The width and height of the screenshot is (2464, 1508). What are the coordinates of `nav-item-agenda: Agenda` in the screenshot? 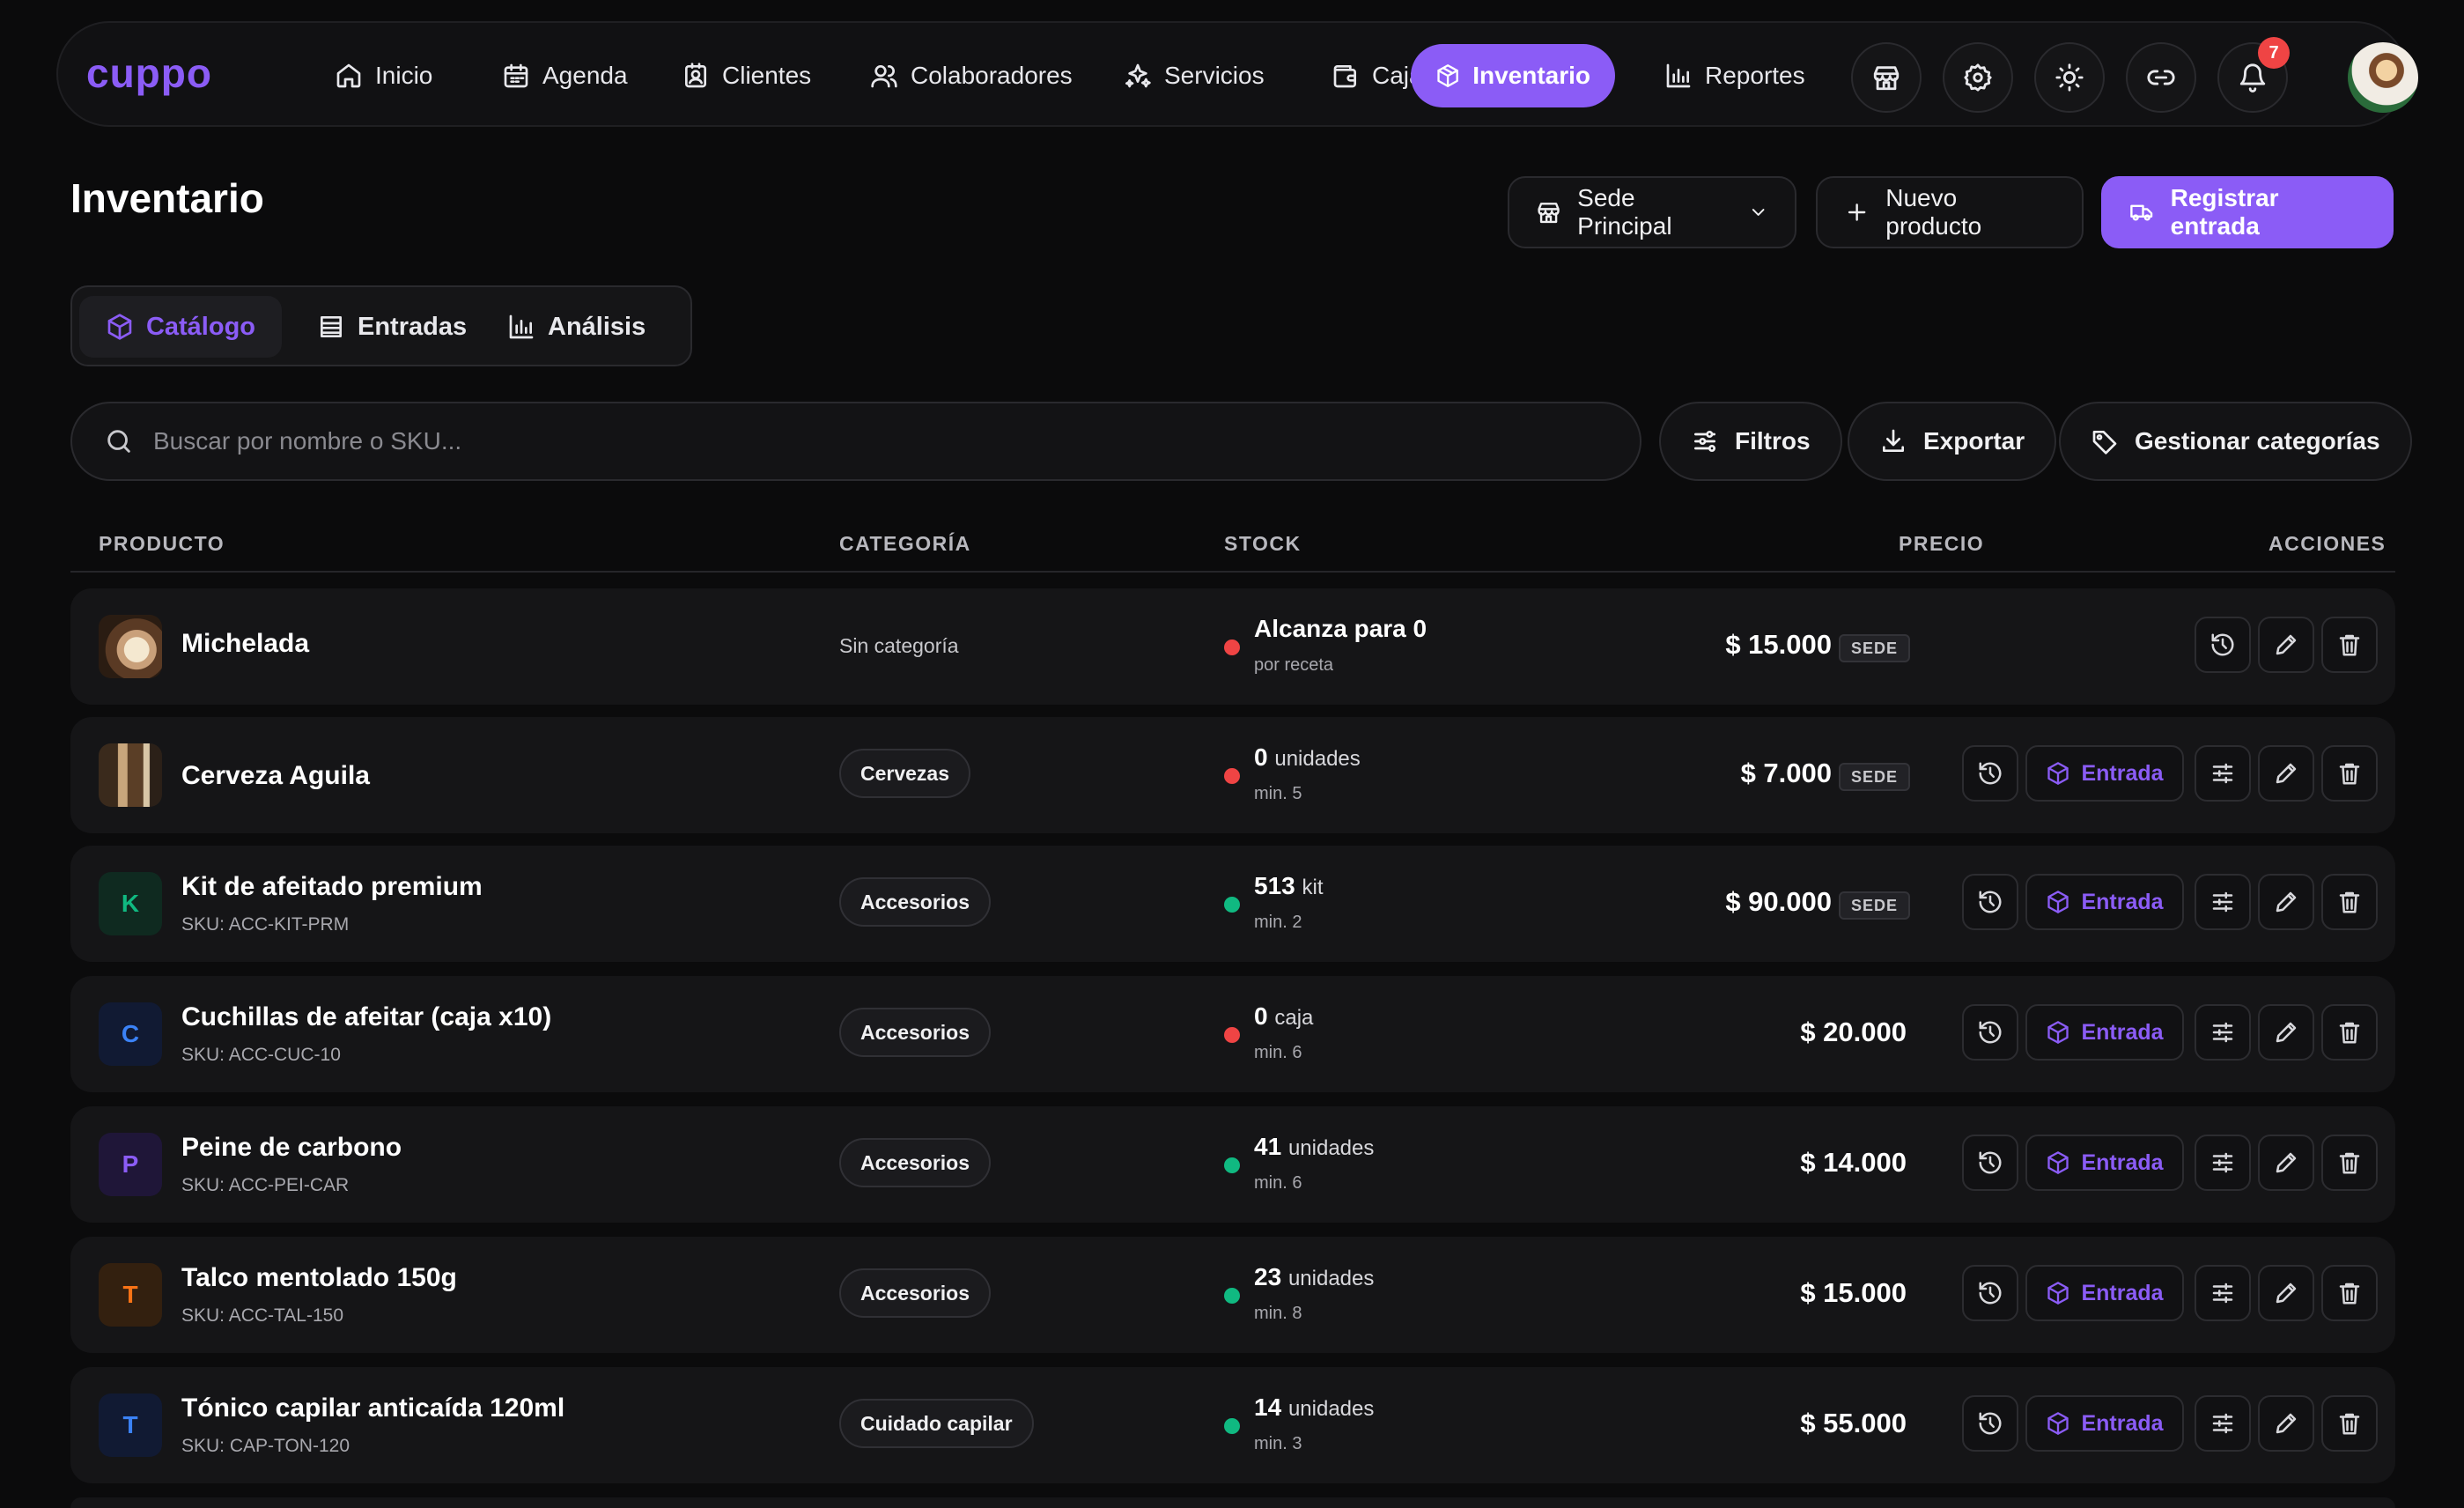 It's located at (565, 75).